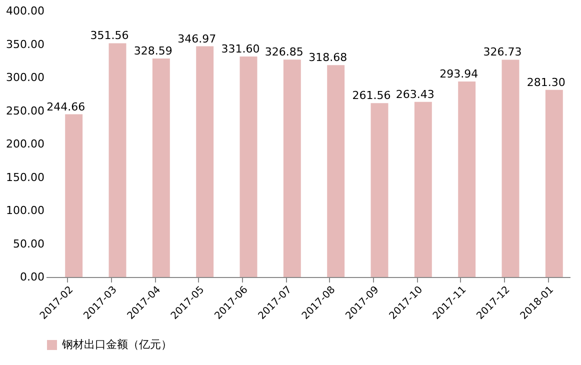 The image size is (581, 365). I want to click on data-label: 281.30, so click(546, 82).